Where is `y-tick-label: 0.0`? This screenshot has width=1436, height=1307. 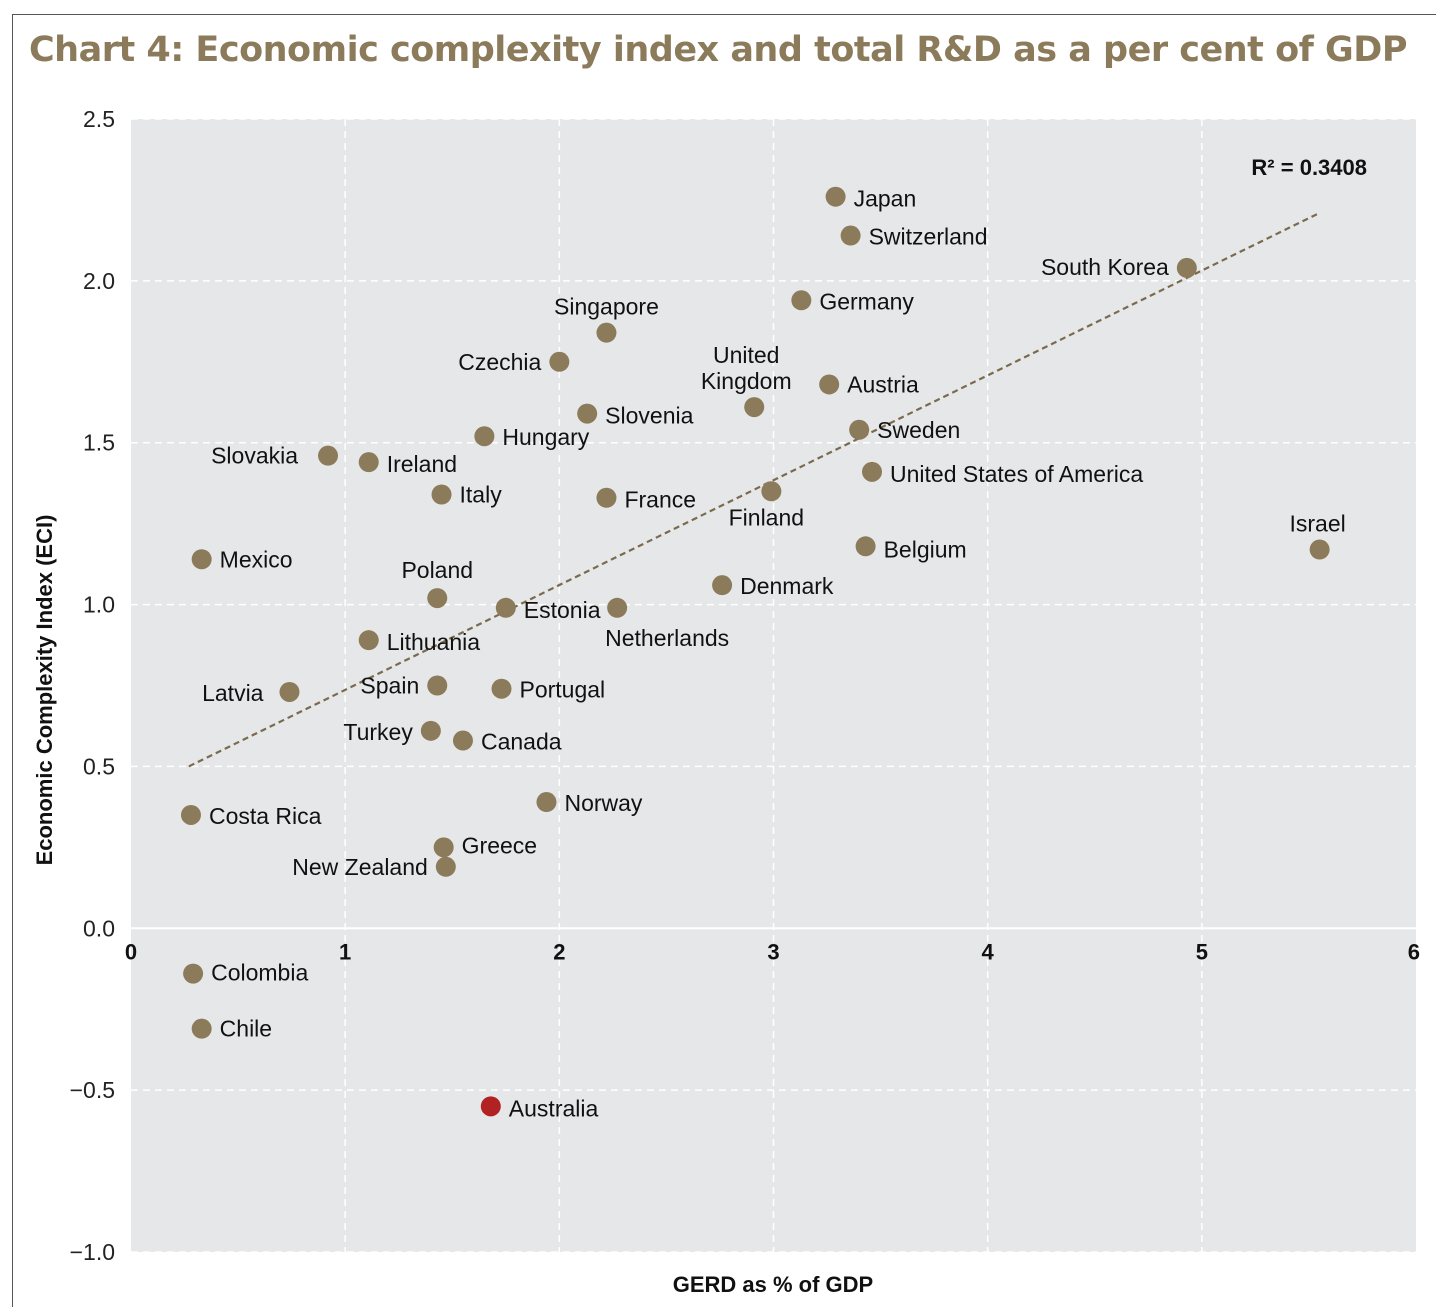 y-tick-label: 0.0 is located at coordinates (99, 928).